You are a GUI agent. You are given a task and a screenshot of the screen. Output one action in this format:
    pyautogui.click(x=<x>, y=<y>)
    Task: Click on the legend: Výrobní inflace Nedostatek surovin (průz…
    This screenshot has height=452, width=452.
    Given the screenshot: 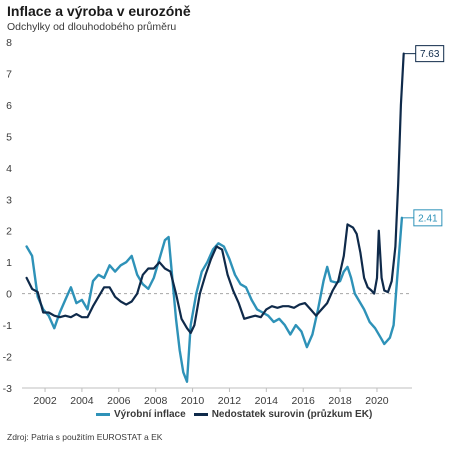 What is the action you would take?
    pyautogui.click(x=234, y=414)
    